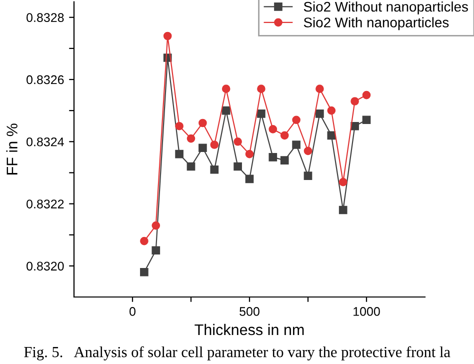 This screenshot has height=364, width=474. What do you see at coordinates (133, 311) in the screenshot?
I see `x-tick-label: 0` at bounding box center [133, 311].